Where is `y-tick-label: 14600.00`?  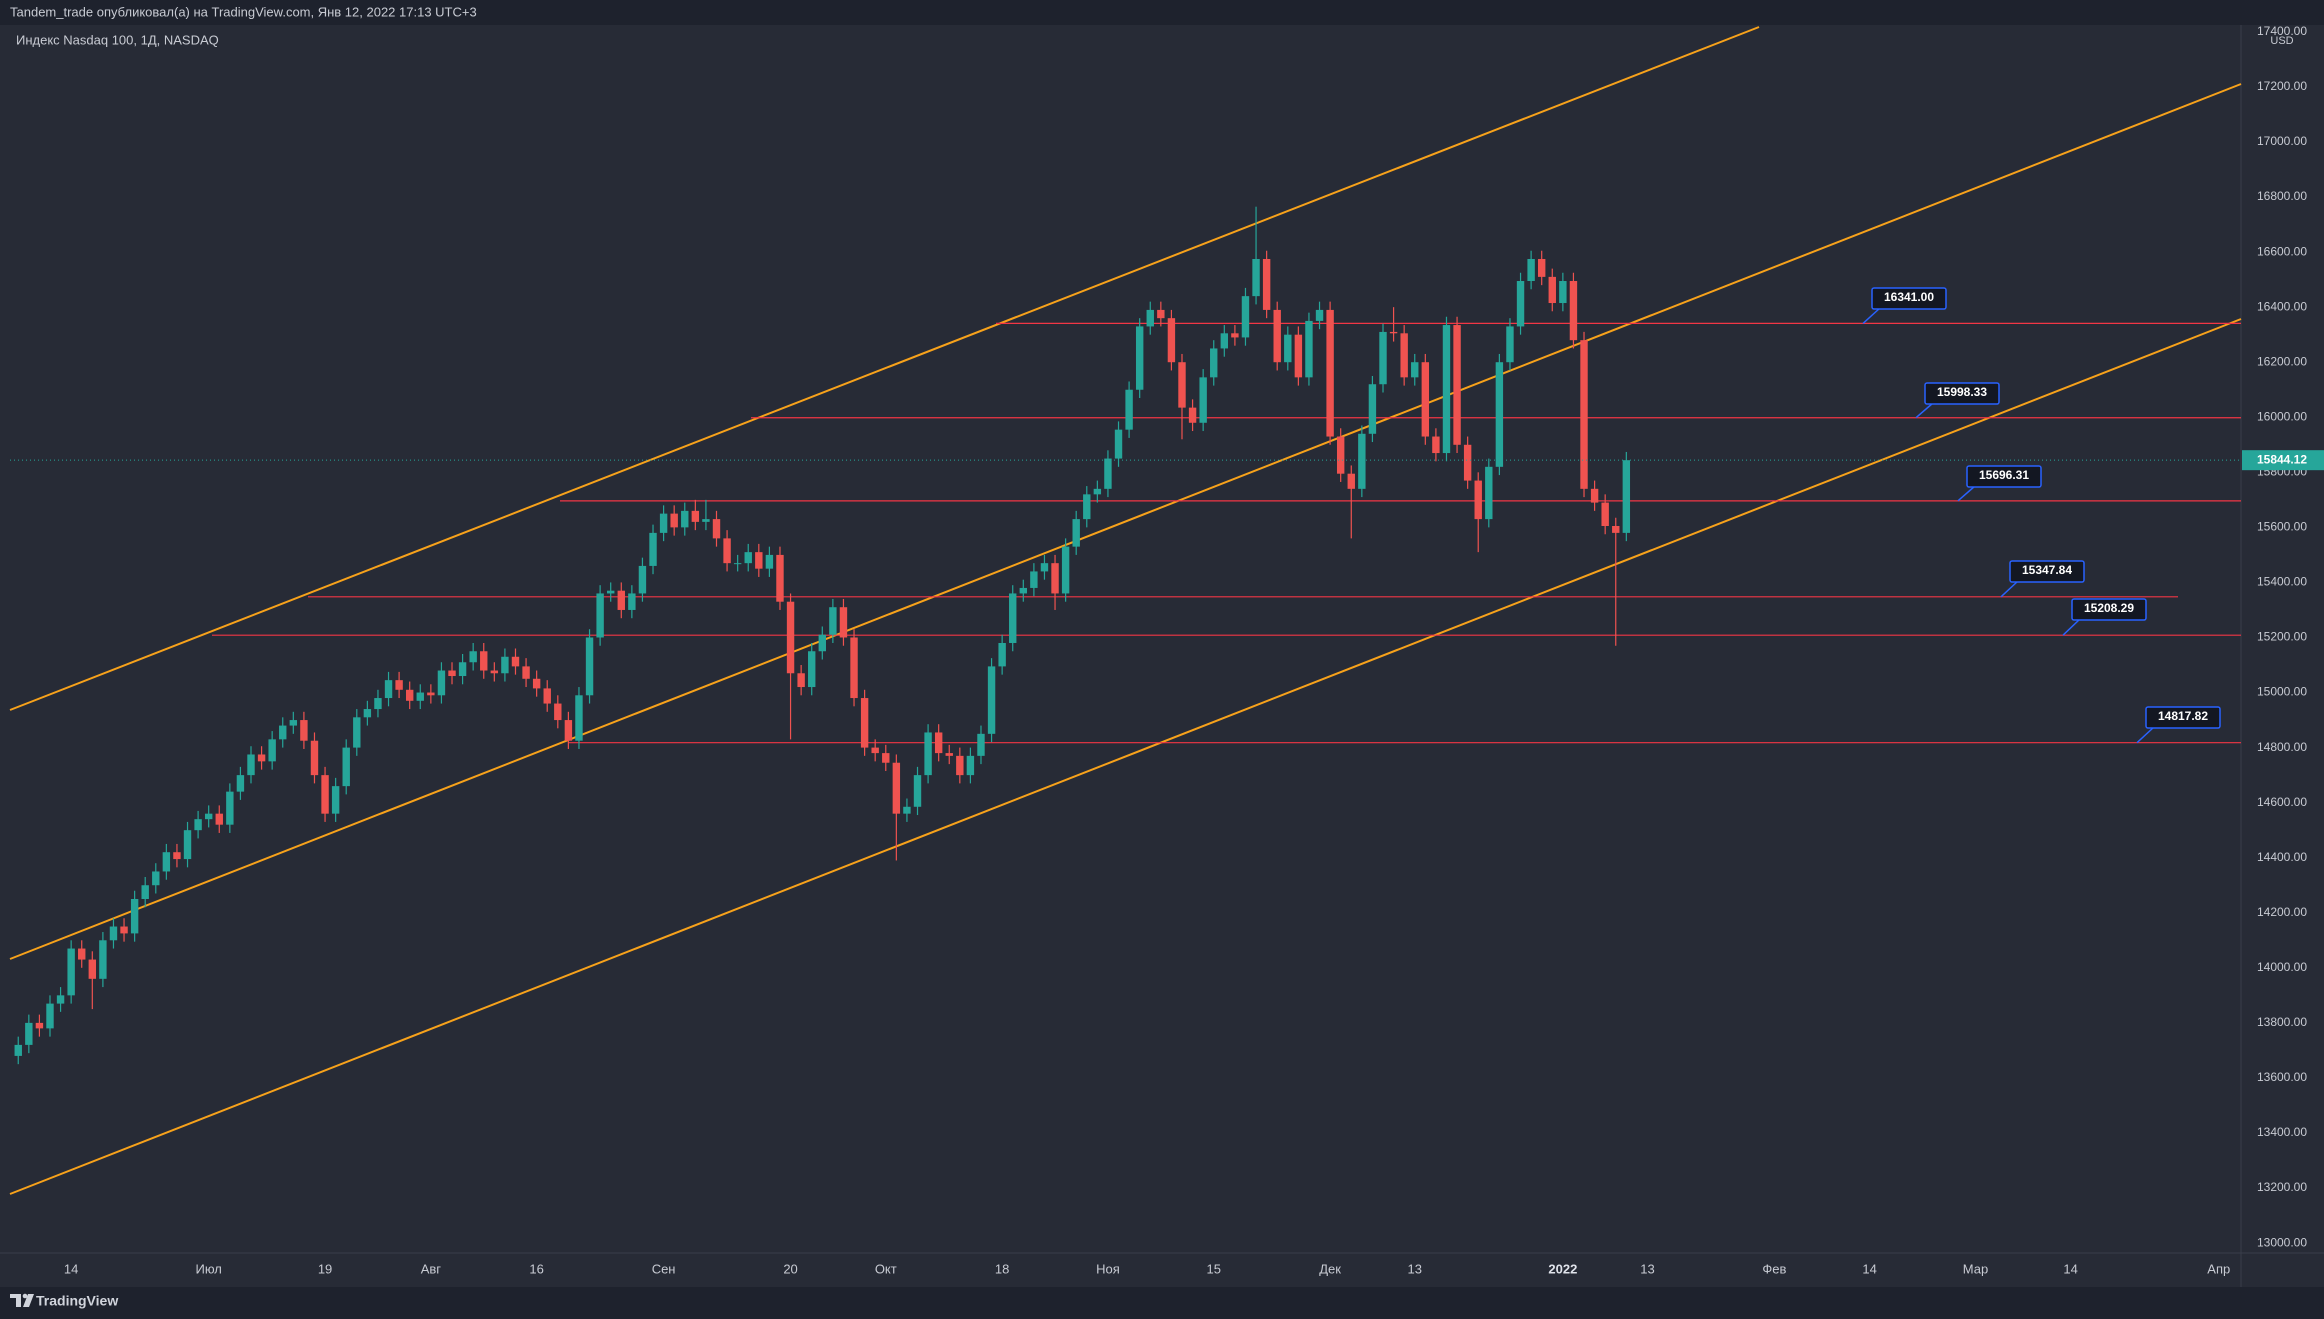 y-tick-label: 14600.00 is located at coordinates (2282, 802).